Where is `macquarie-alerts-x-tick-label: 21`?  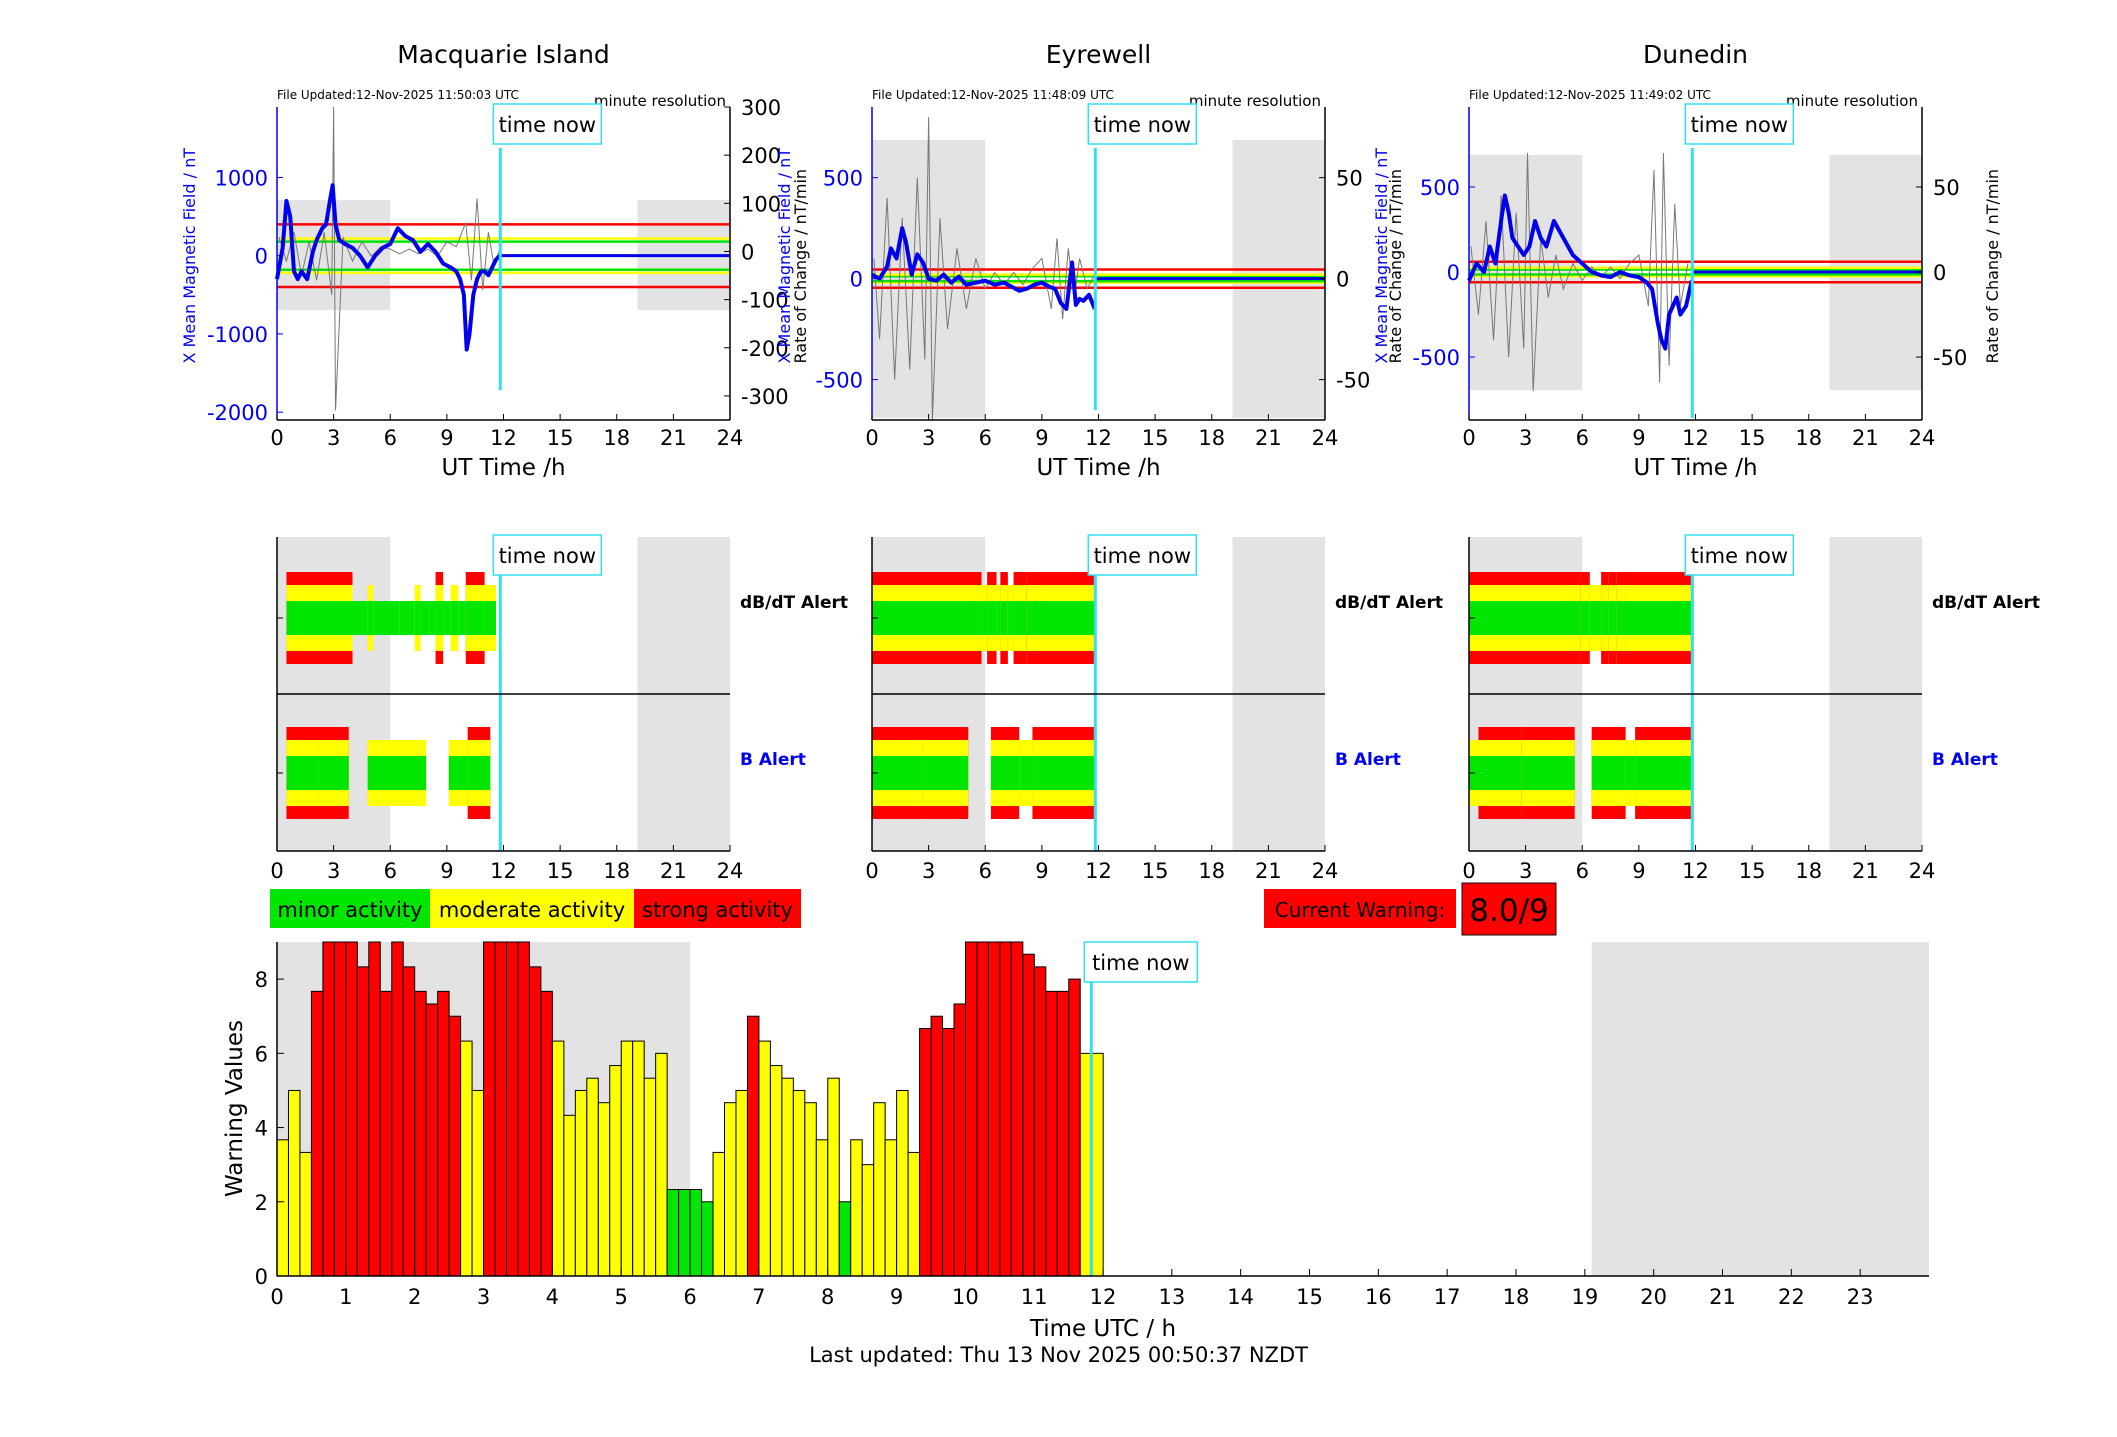 macquarie-alerts-x-tick-label: 21 is located at coordinates (673, 871).